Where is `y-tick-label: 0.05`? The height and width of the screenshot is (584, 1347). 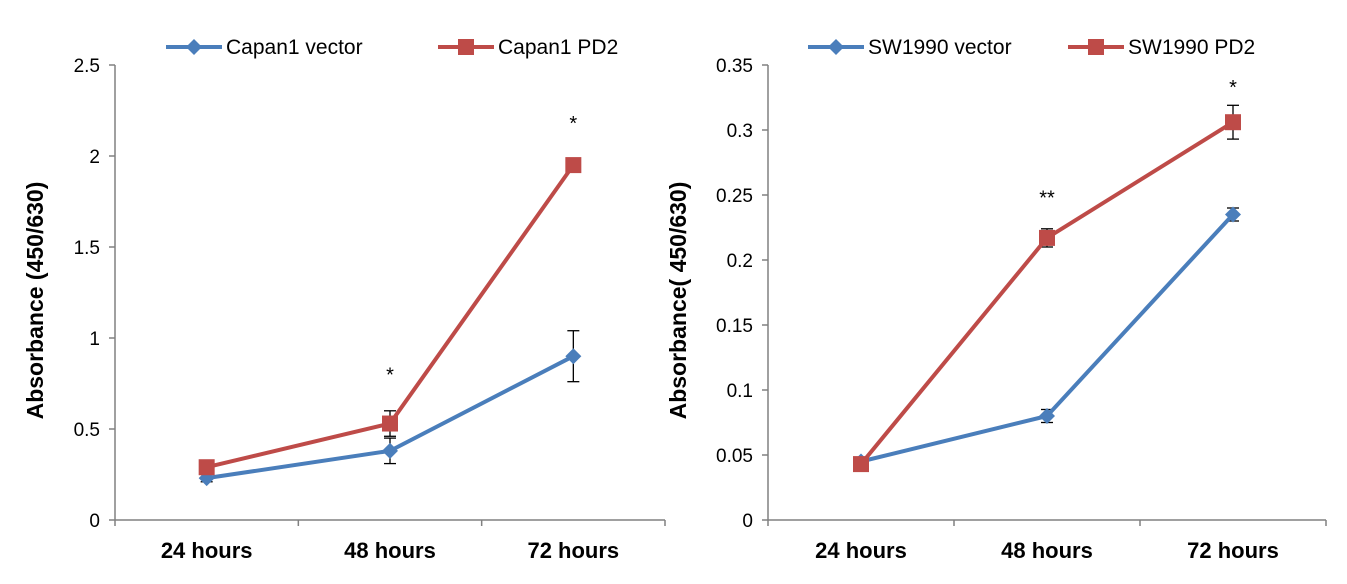 y-tick-label: 0.05 is located at coordinates (734, 456).